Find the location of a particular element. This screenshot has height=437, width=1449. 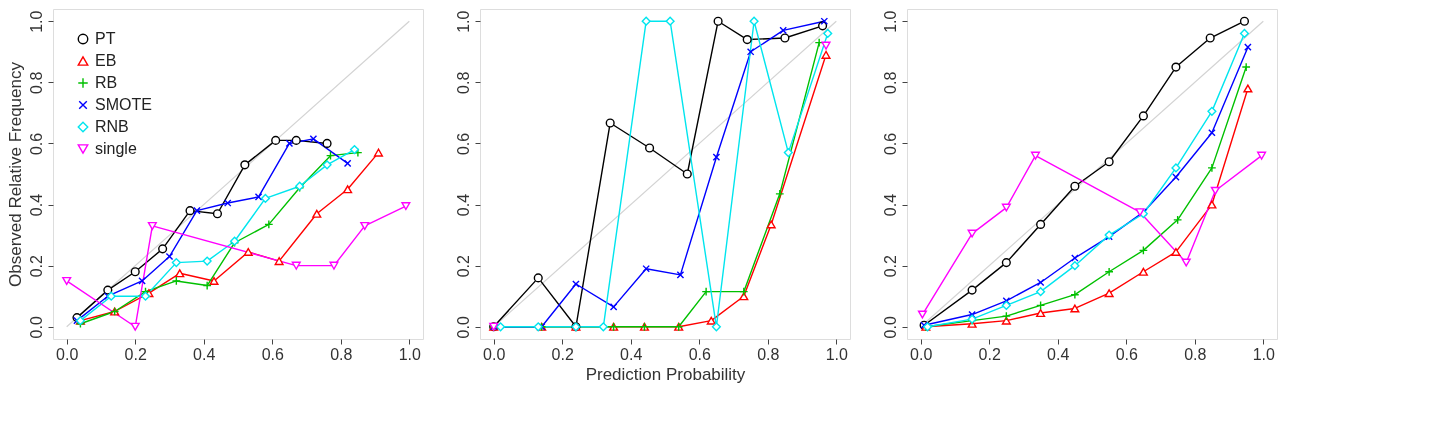

legend-label: RNB is located at coordinates (112, 126).